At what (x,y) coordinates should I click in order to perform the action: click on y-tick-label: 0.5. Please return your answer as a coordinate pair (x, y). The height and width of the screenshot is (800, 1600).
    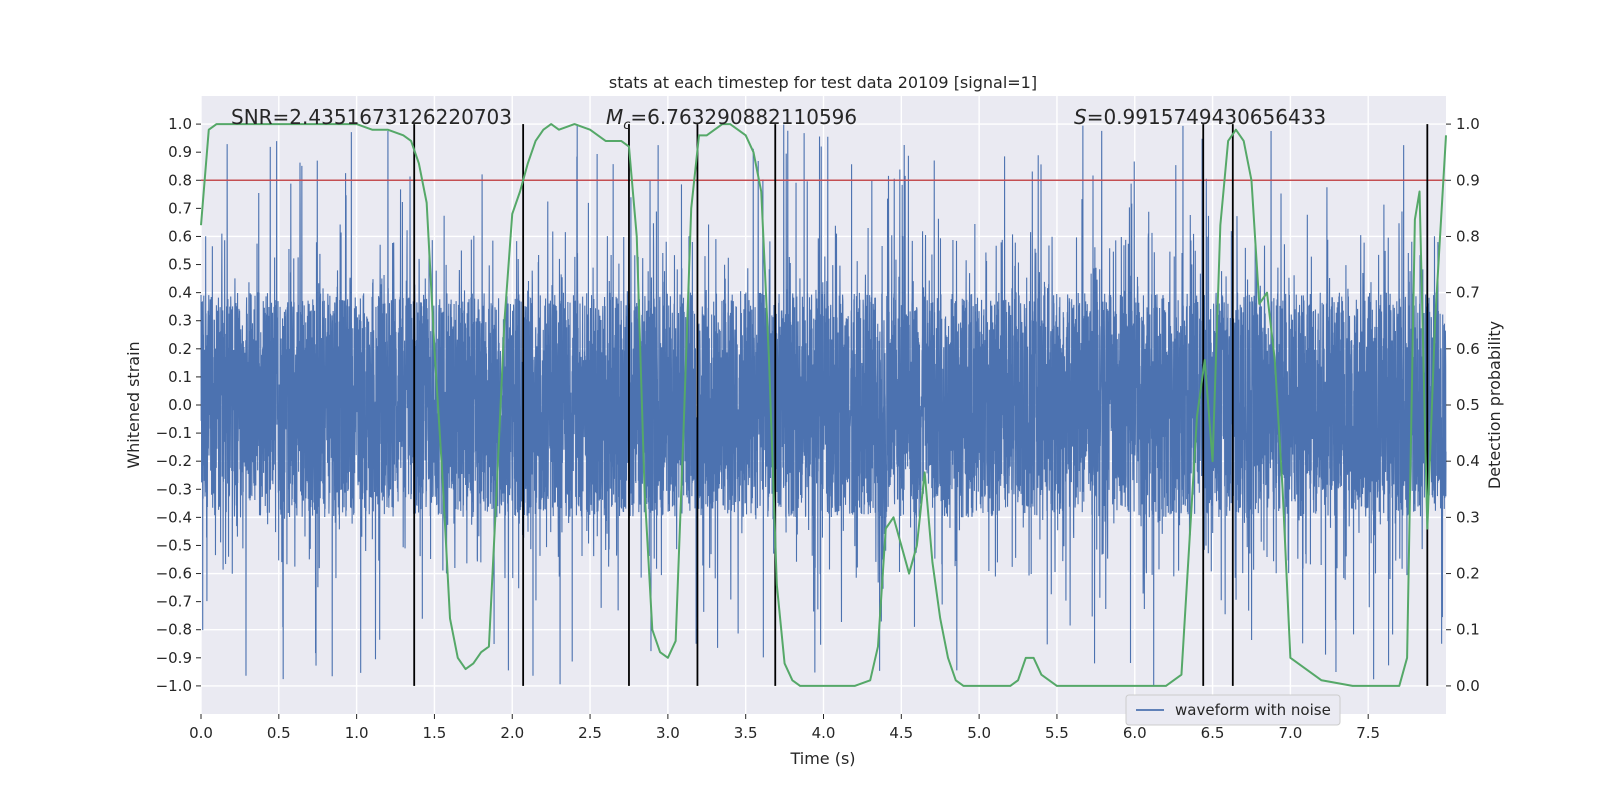
    Looking at the image, I should click on (180, 265).